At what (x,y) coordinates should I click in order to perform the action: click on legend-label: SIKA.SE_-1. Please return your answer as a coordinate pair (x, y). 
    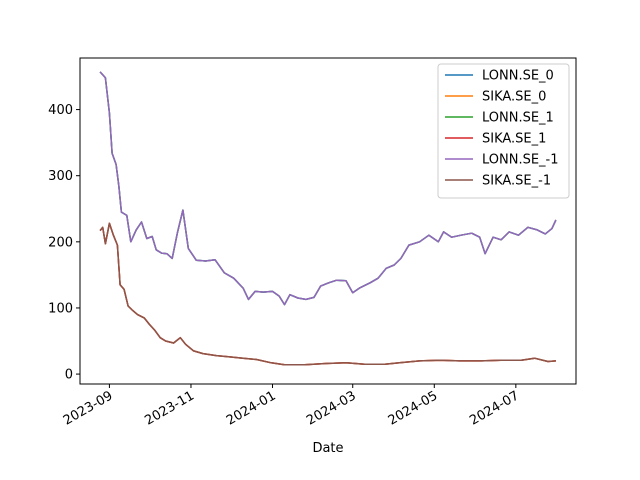
    Looking at the image, I should click on (516, 181).